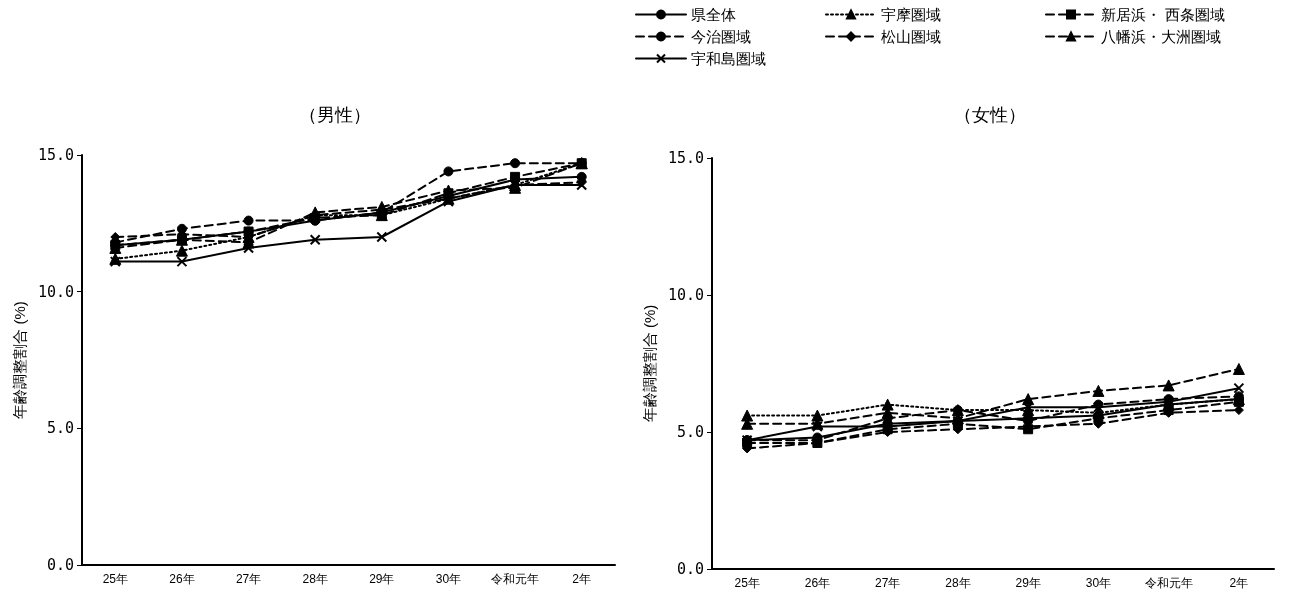  I want to click on chart-title: （男性）, so click(335, 114).